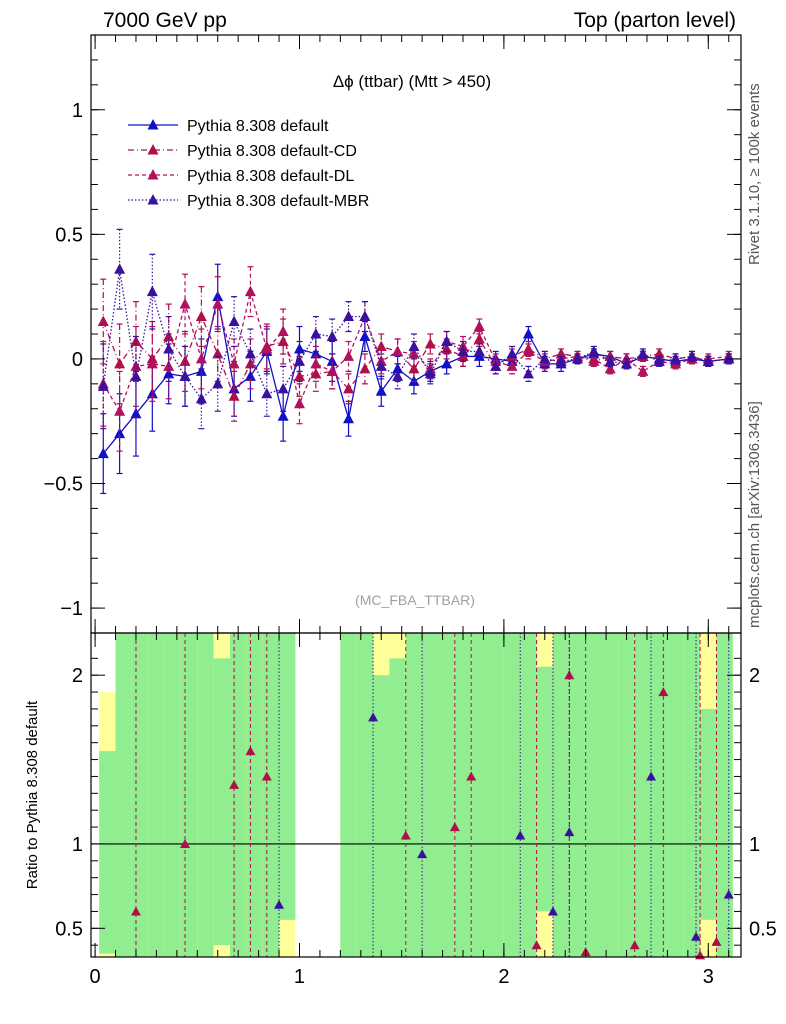 This screenshot has width=786, height=1024. Describe the element at coordinates (71, 609) in the screenshot. I see `y-tick-label: −1` at that location.